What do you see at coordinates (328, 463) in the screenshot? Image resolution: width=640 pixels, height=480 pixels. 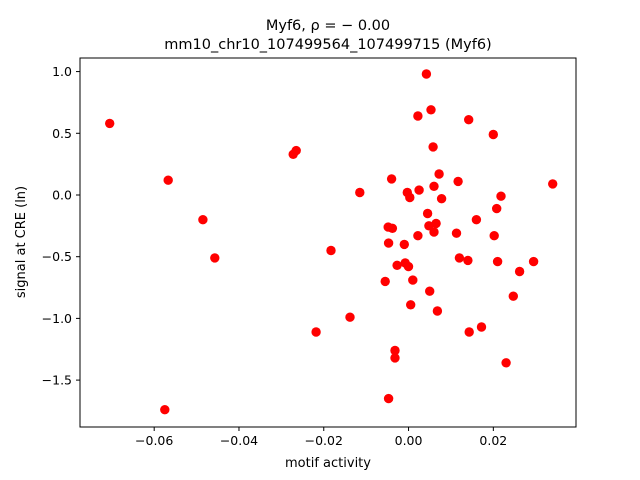 I see `x-axis-label: motif activity` at bounding box center [328, 463].